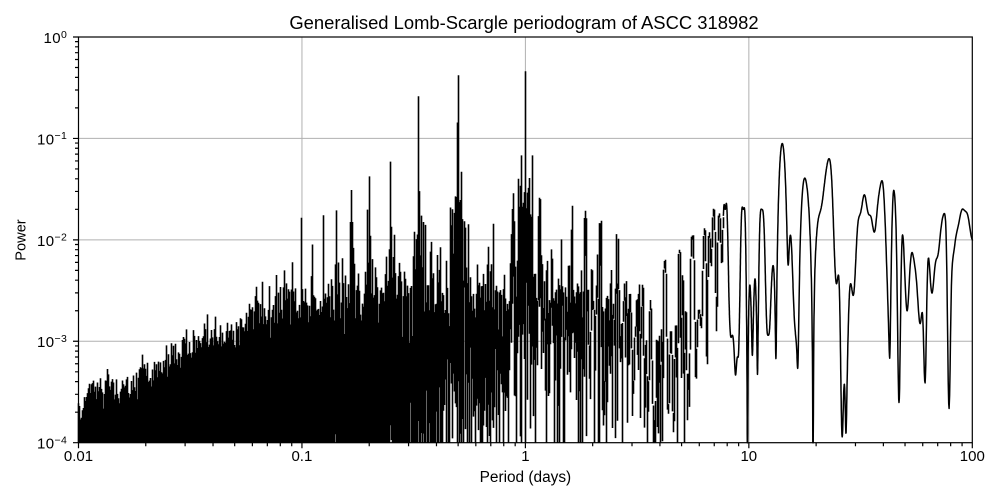 This screenshot has width=1000, height=500. What do you see at coordinates (525, 456) in the screenshot?
I see `svg-text: 1` at bounding box center [525, 456].